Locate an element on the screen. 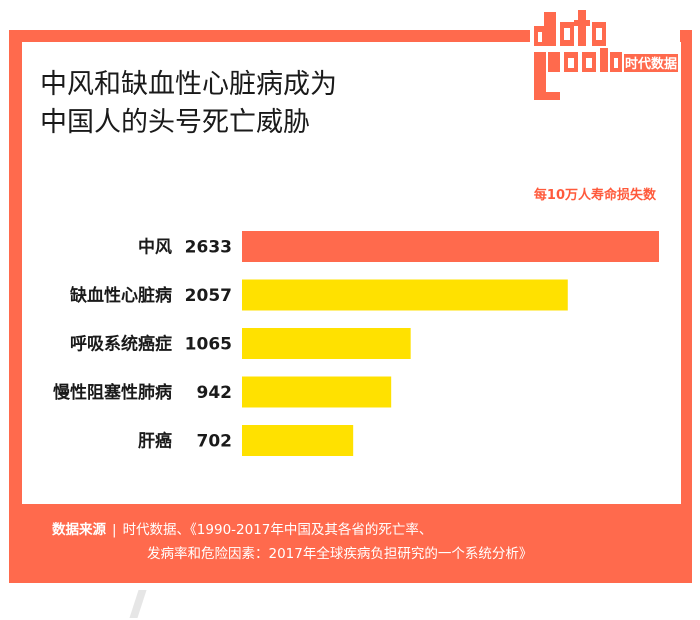  category-label-1: 缺血性心脏病 is located at coordinates (121, 295).